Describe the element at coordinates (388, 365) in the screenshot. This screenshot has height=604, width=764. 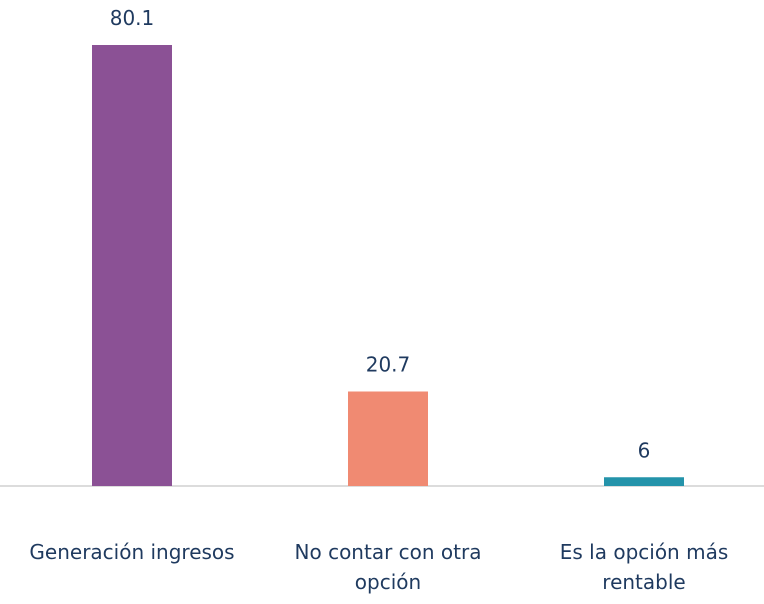
I see `value-label: 20.7` at that location.